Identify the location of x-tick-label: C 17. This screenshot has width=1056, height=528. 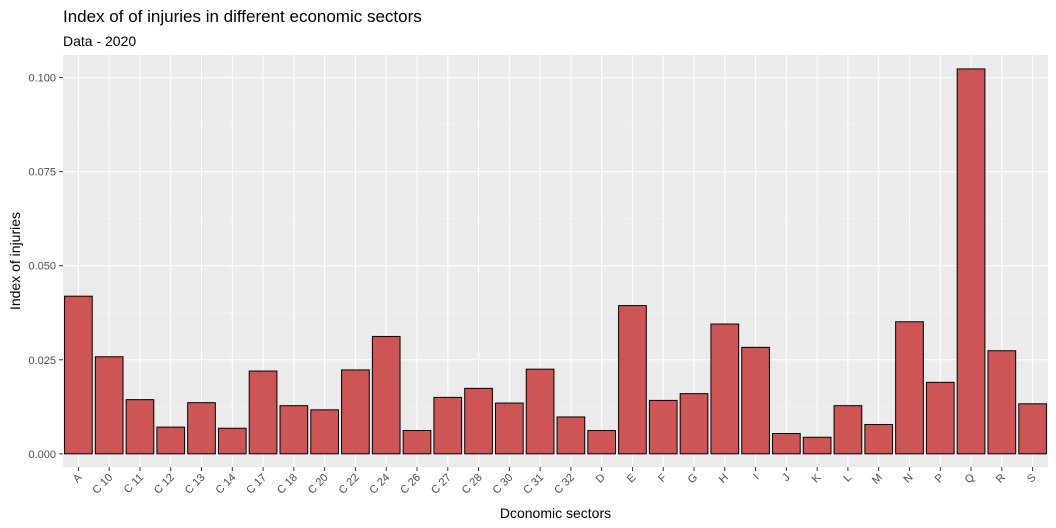
(256, 484).